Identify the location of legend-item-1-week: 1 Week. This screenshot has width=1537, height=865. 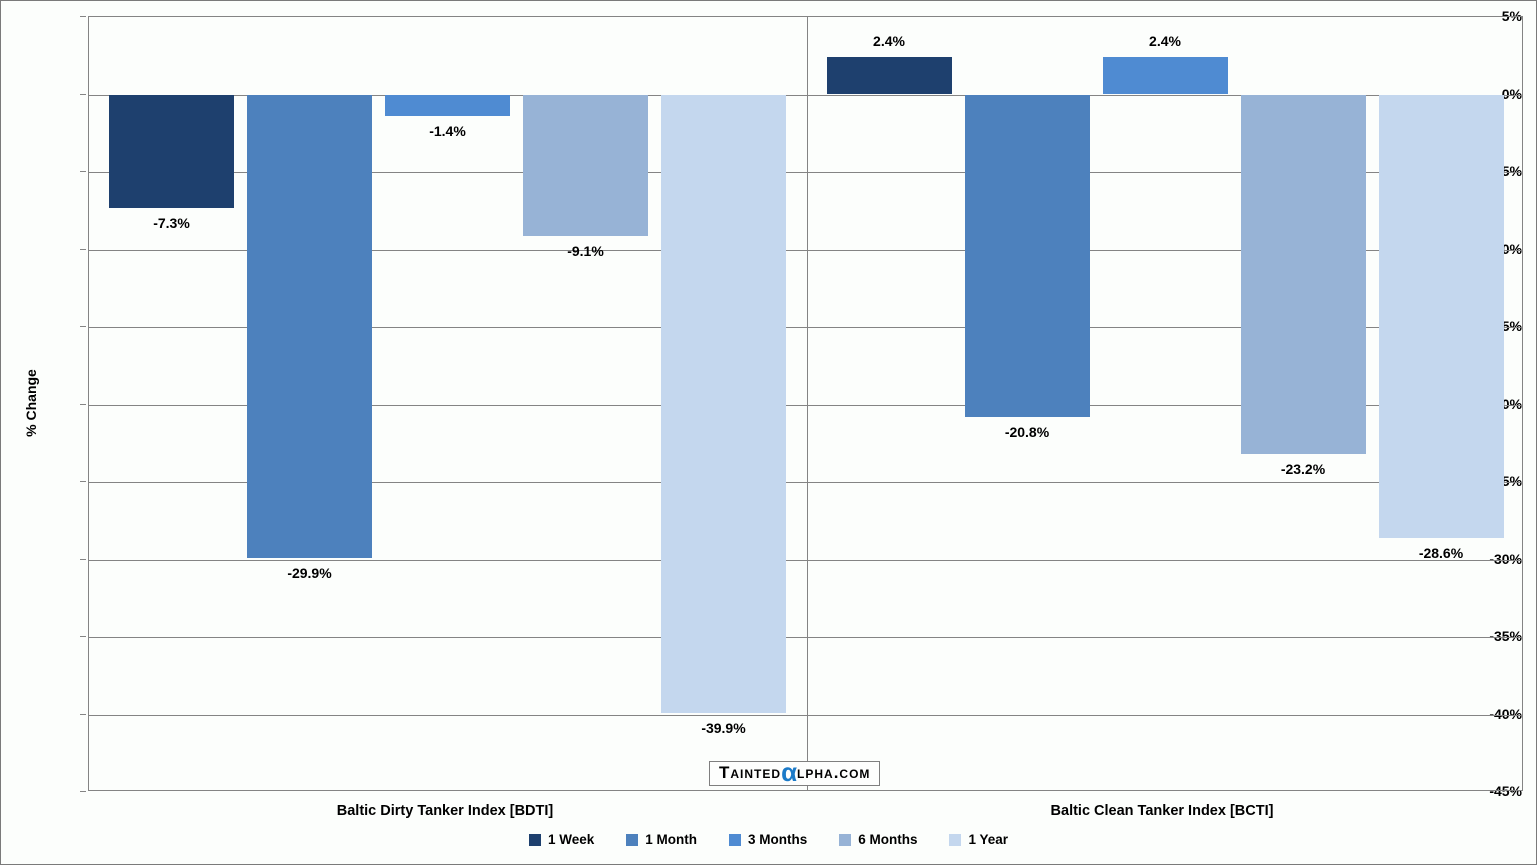
(561, 839).